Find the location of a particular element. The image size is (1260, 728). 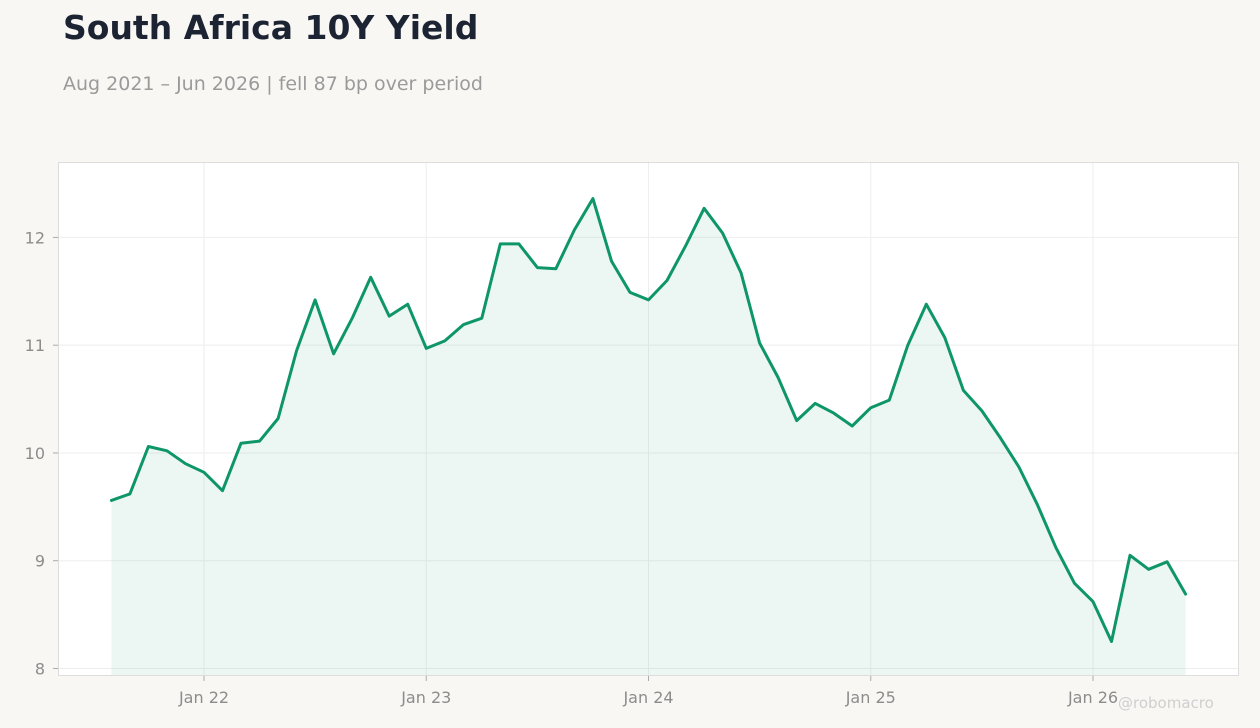

x-tick-label: Jan 25 is located at coordinates (870, 697).